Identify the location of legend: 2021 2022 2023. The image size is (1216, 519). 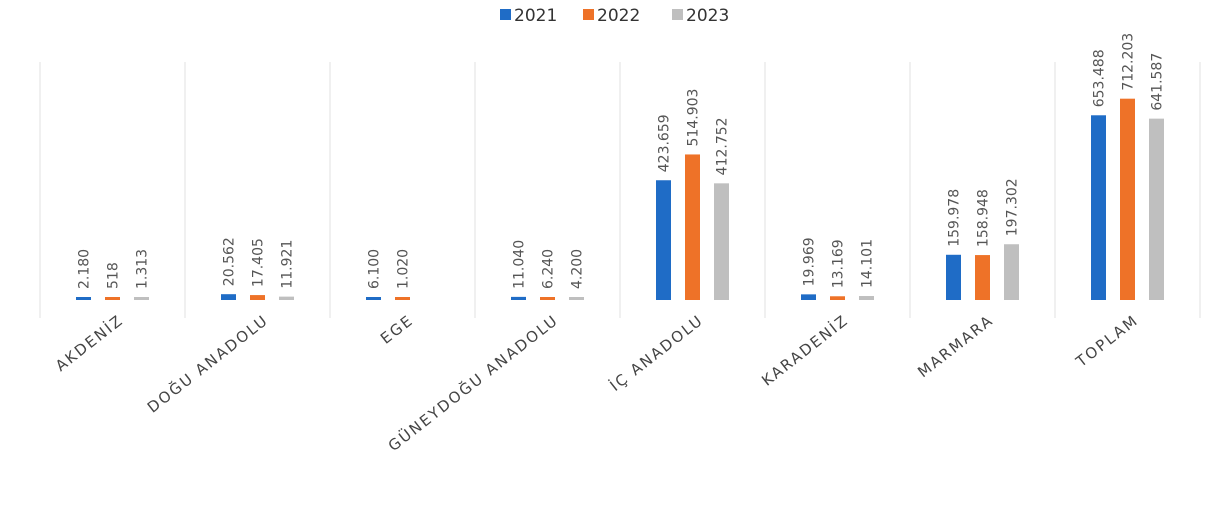
(614, 16).